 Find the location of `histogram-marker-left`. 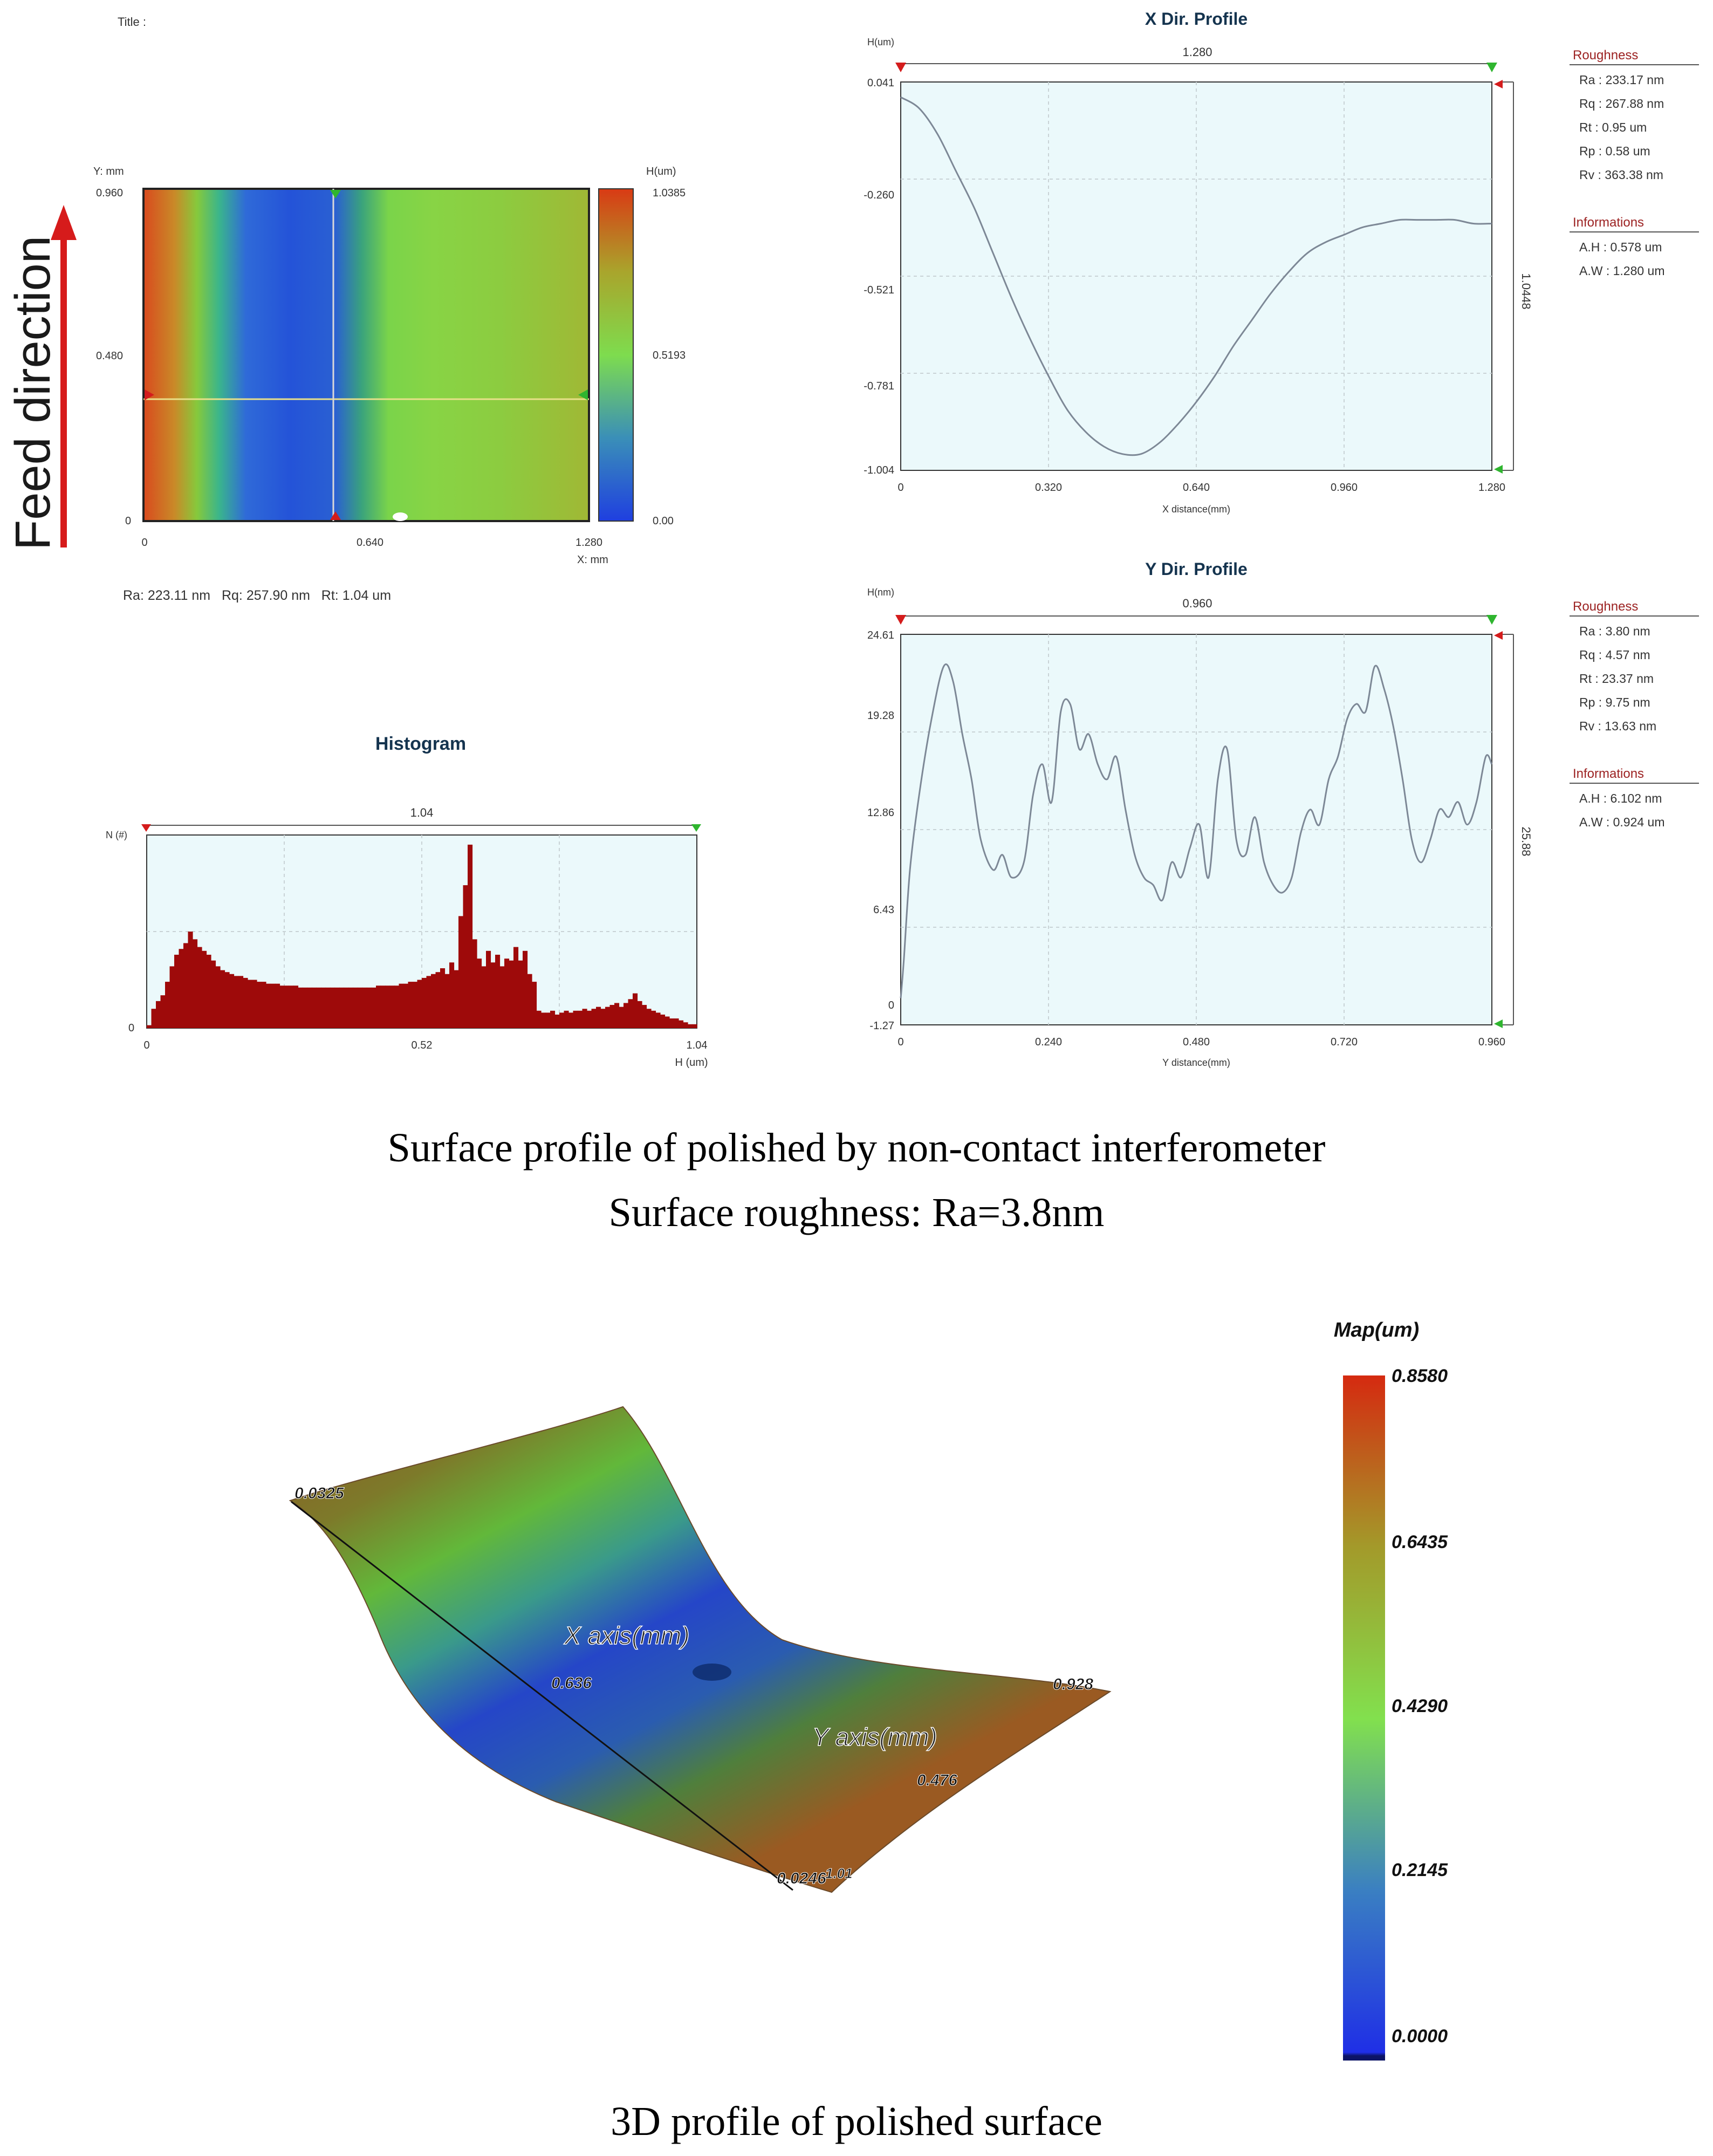

histogram-marker-left is located at coordinates (146, 828).